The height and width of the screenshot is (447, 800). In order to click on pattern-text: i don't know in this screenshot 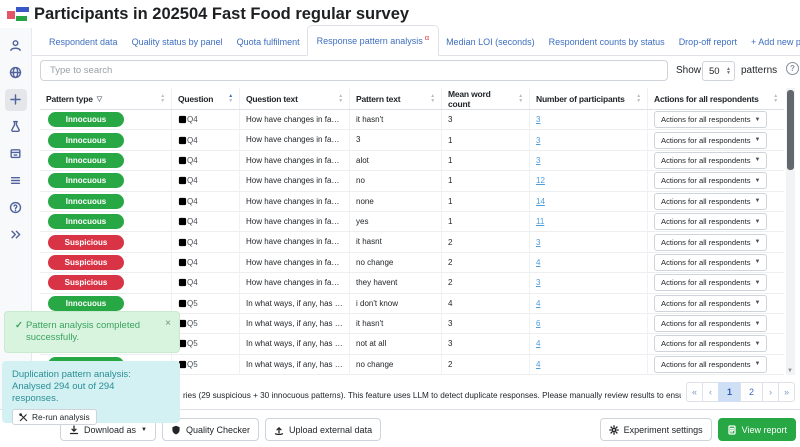, I will do `click(396, 303)`.